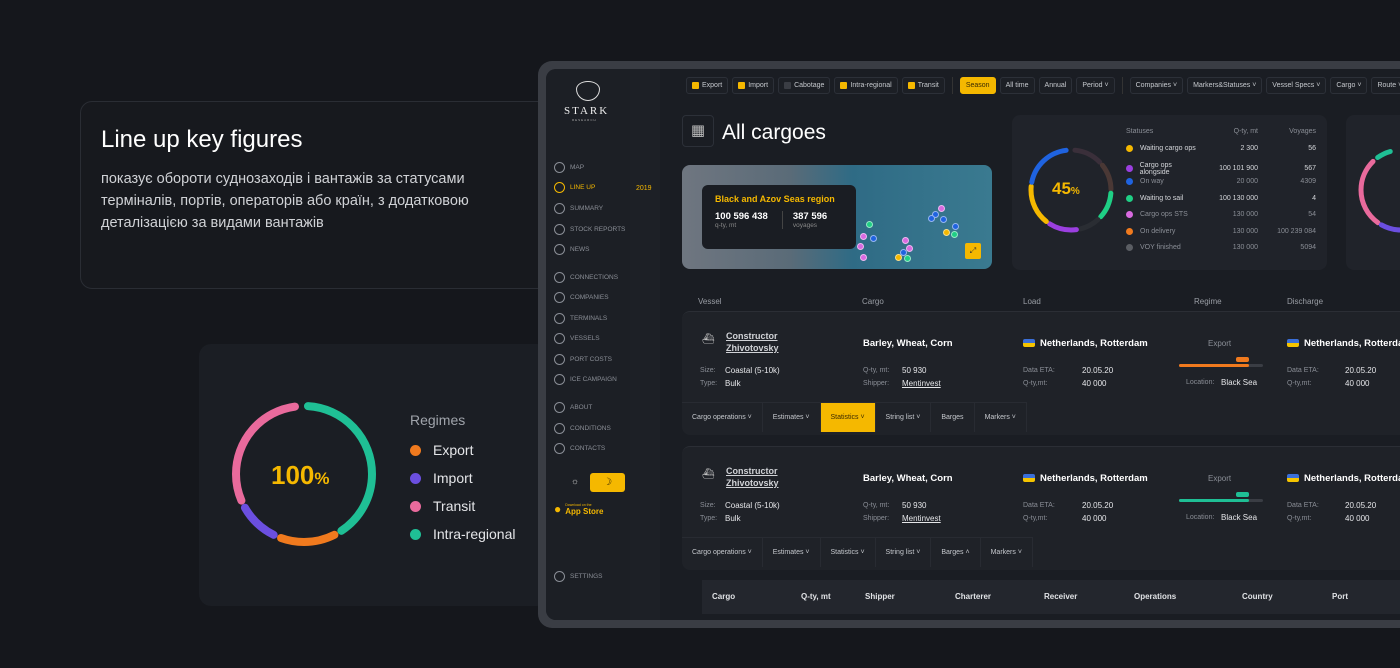  What do you see at coordinates (559, 167) in the screenshot?
I see `globe-icon` at bounding box center [559, 167].